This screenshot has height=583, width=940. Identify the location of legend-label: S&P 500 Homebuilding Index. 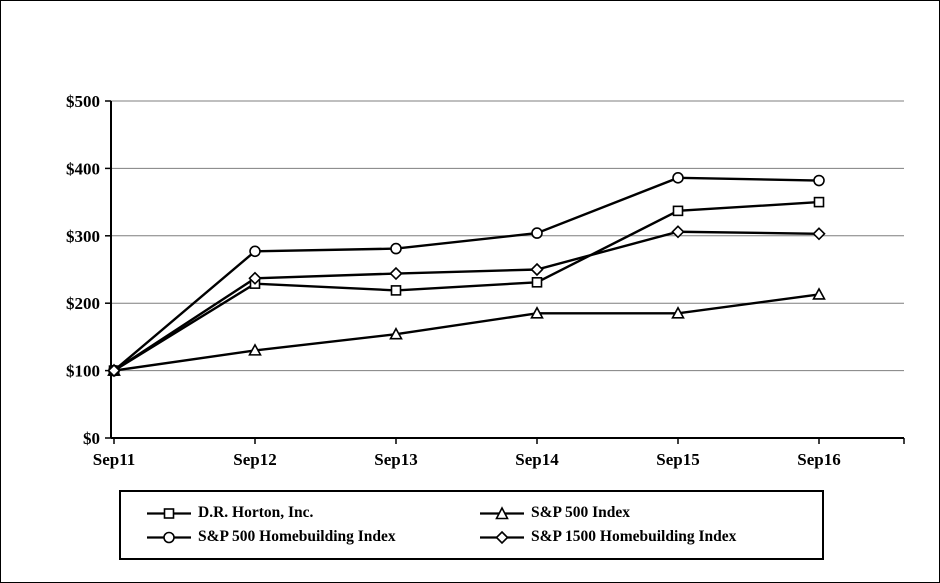
(297, 536).